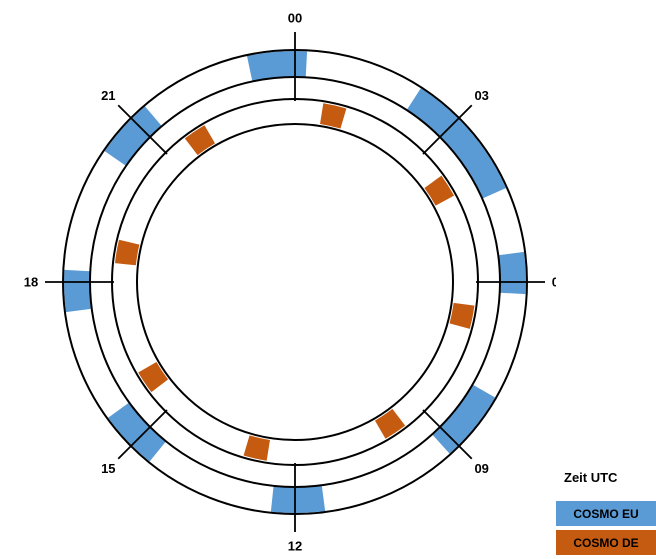 The height and width of the screenshot is (559, 656). I want to click on legend-item-cosmo-de: COSMO DE, so click(606, 542).